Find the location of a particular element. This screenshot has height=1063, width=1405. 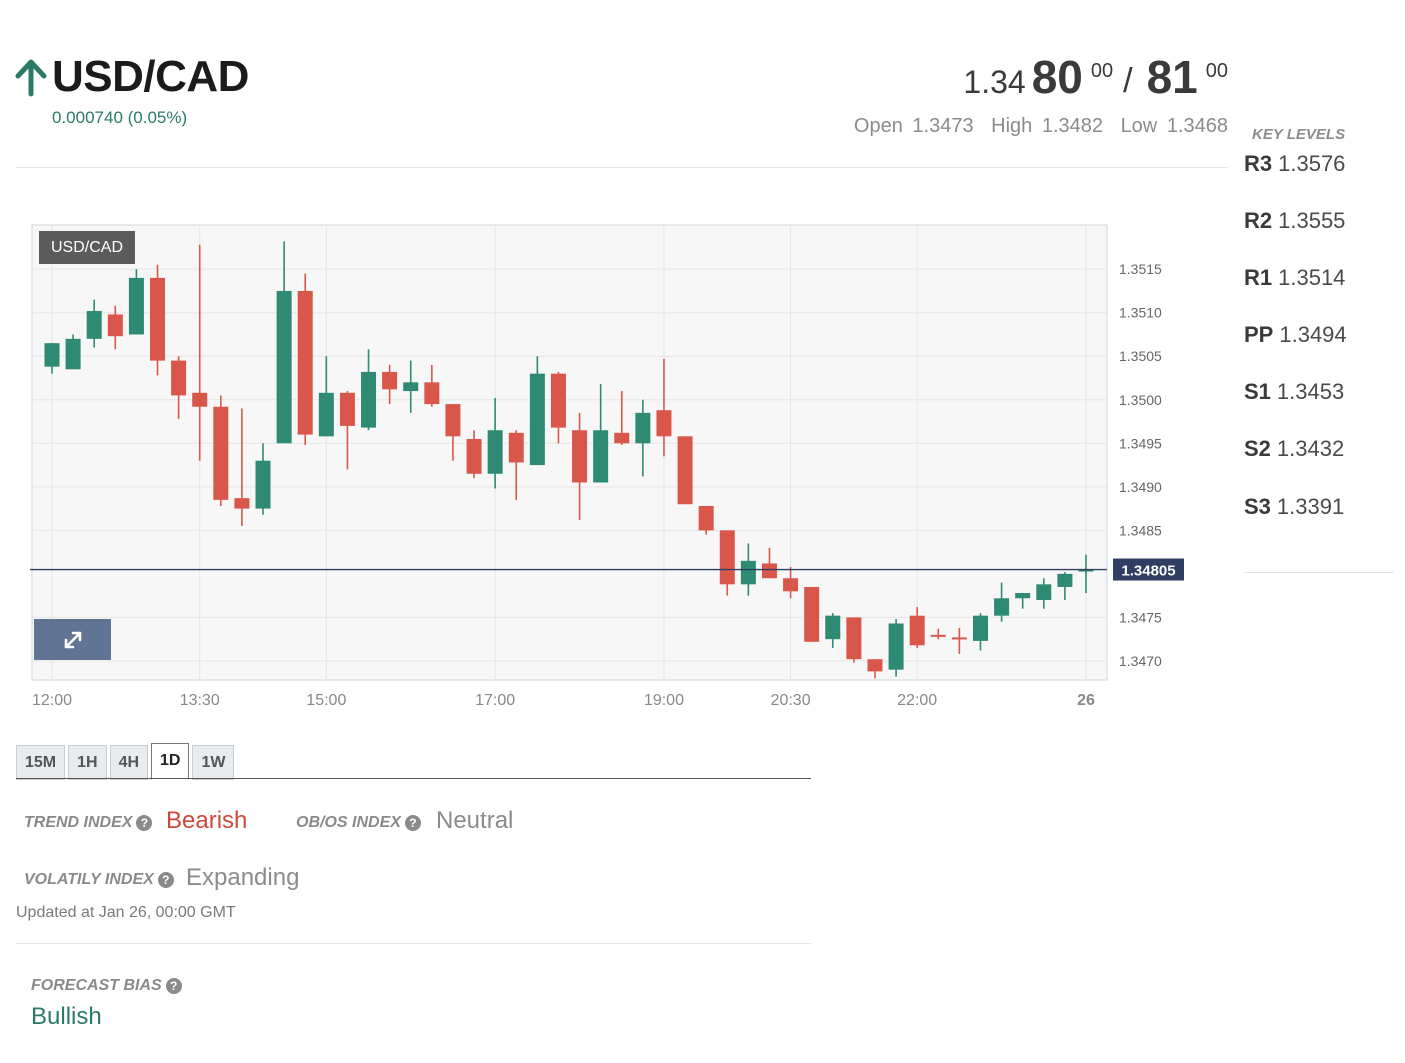

y-tick-label: 1.3500 is located at coordinates (1140, 400).